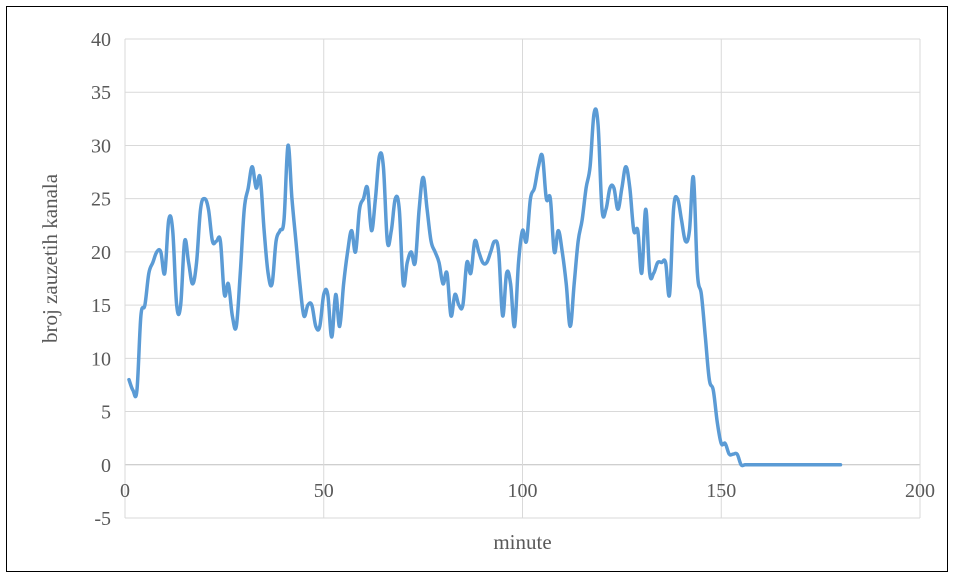 This screenshot has height=580, width=956. I want to click on y-tick-label: 10, so click(101, 359).